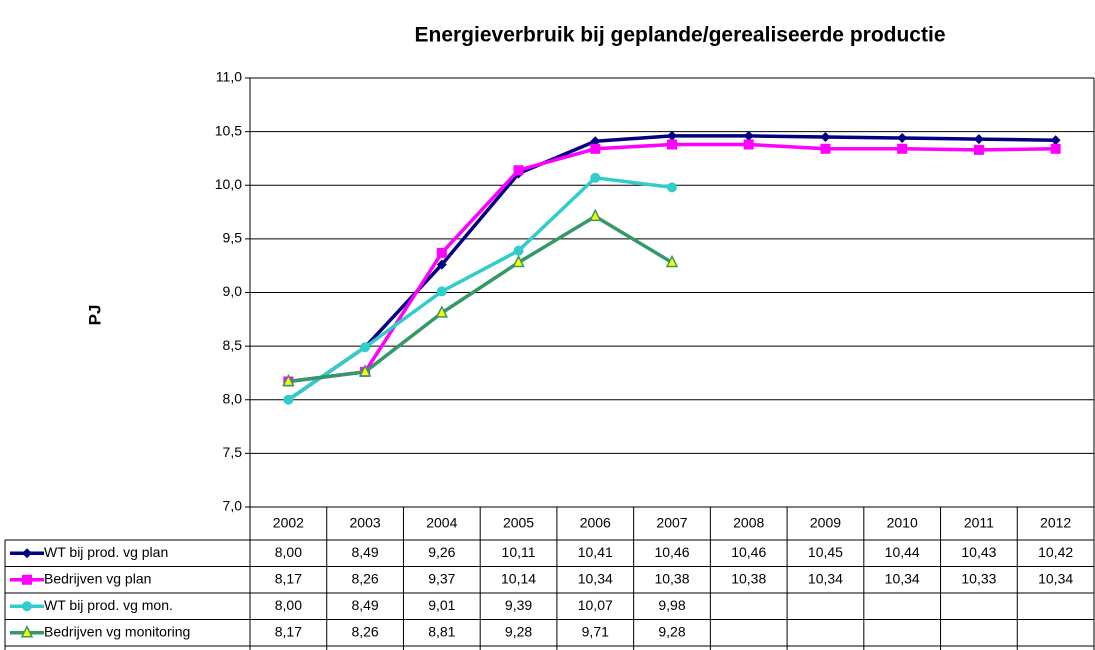 The image size is (1095, 650). I want to click on legend-label: Bedrijven vg monitoring, so click(117, 631).